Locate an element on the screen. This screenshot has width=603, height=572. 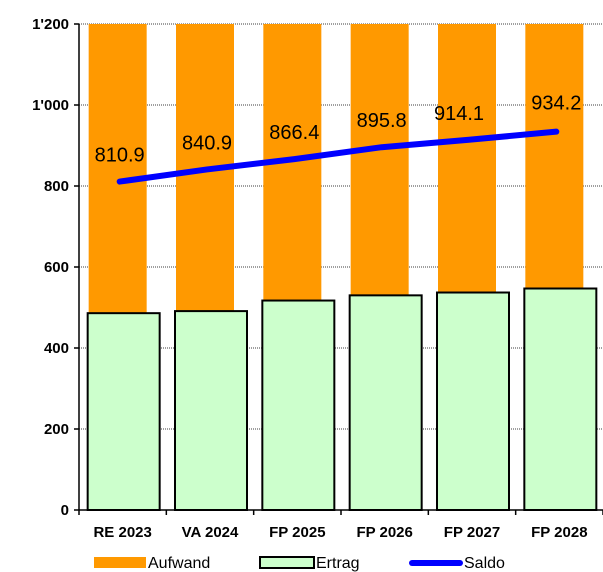
legend-label-ertrag: Ertrag is located at coordinates (338, 563).